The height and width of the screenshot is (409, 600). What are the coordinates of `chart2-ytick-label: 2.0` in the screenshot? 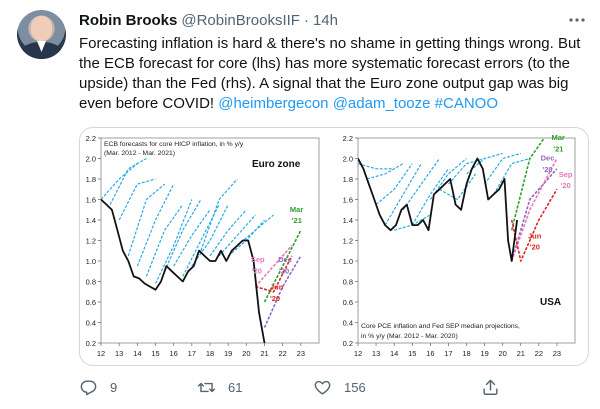 It's located at (348, 159).